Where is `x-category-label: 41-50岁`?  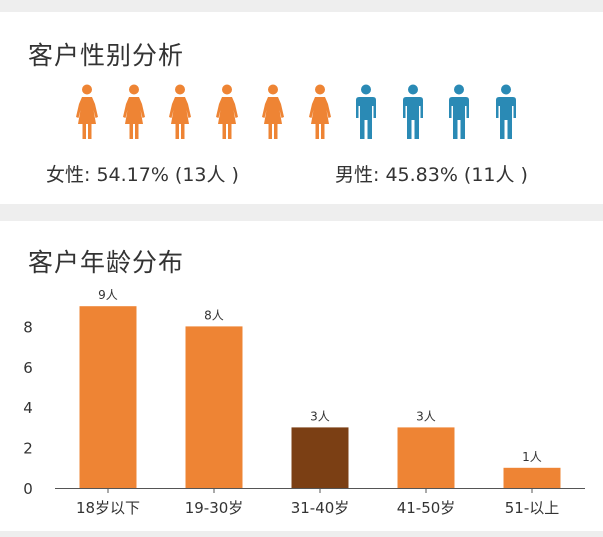
x-category-label: 41-50岁 is located at coordinates (426, 508).